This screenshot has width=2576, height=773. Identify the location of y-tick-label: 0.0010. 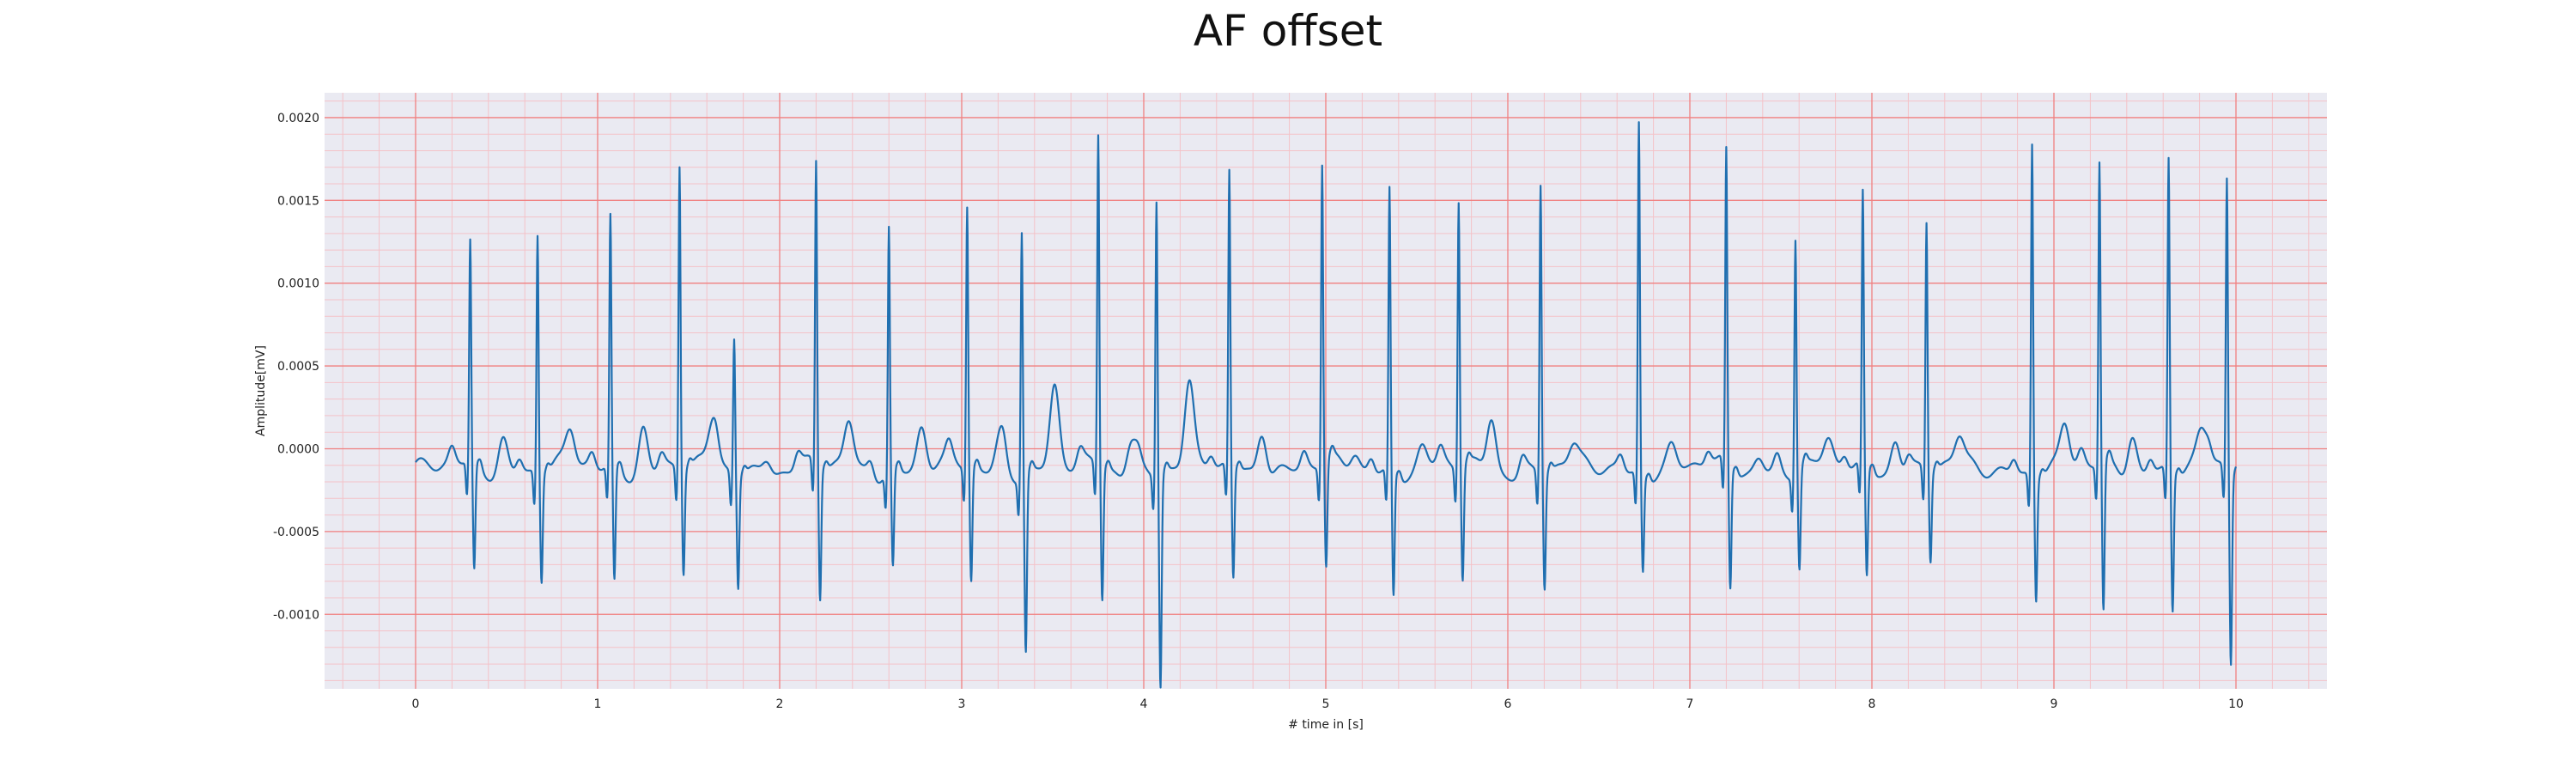
(298, 284).